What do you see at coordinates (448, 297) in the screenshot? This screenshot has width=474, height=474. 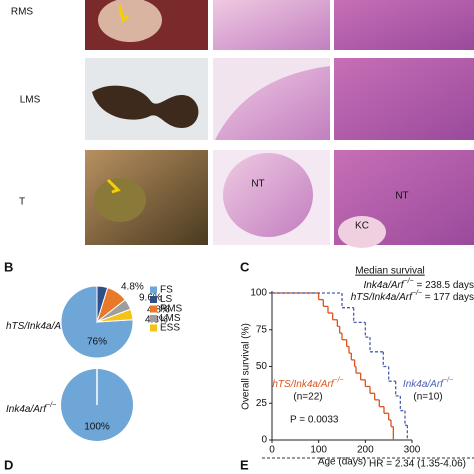 I see `label-rest: = 177 days` at bounding box center [448, 297].